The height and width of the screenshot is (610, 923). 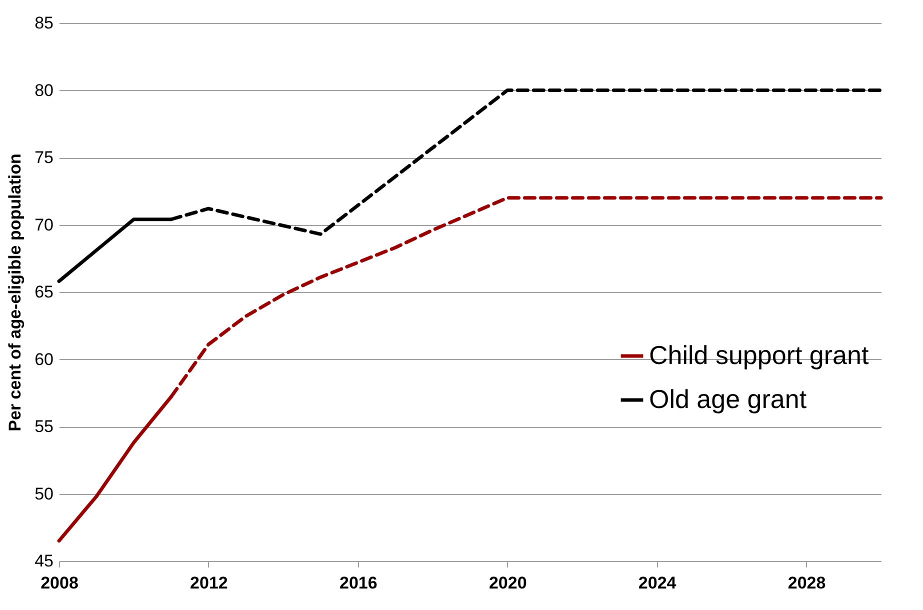 What do you see at coordinates (44, 90) in the screenshot?
I see `y-tick-label: 80` at bounding box center [44, 90].